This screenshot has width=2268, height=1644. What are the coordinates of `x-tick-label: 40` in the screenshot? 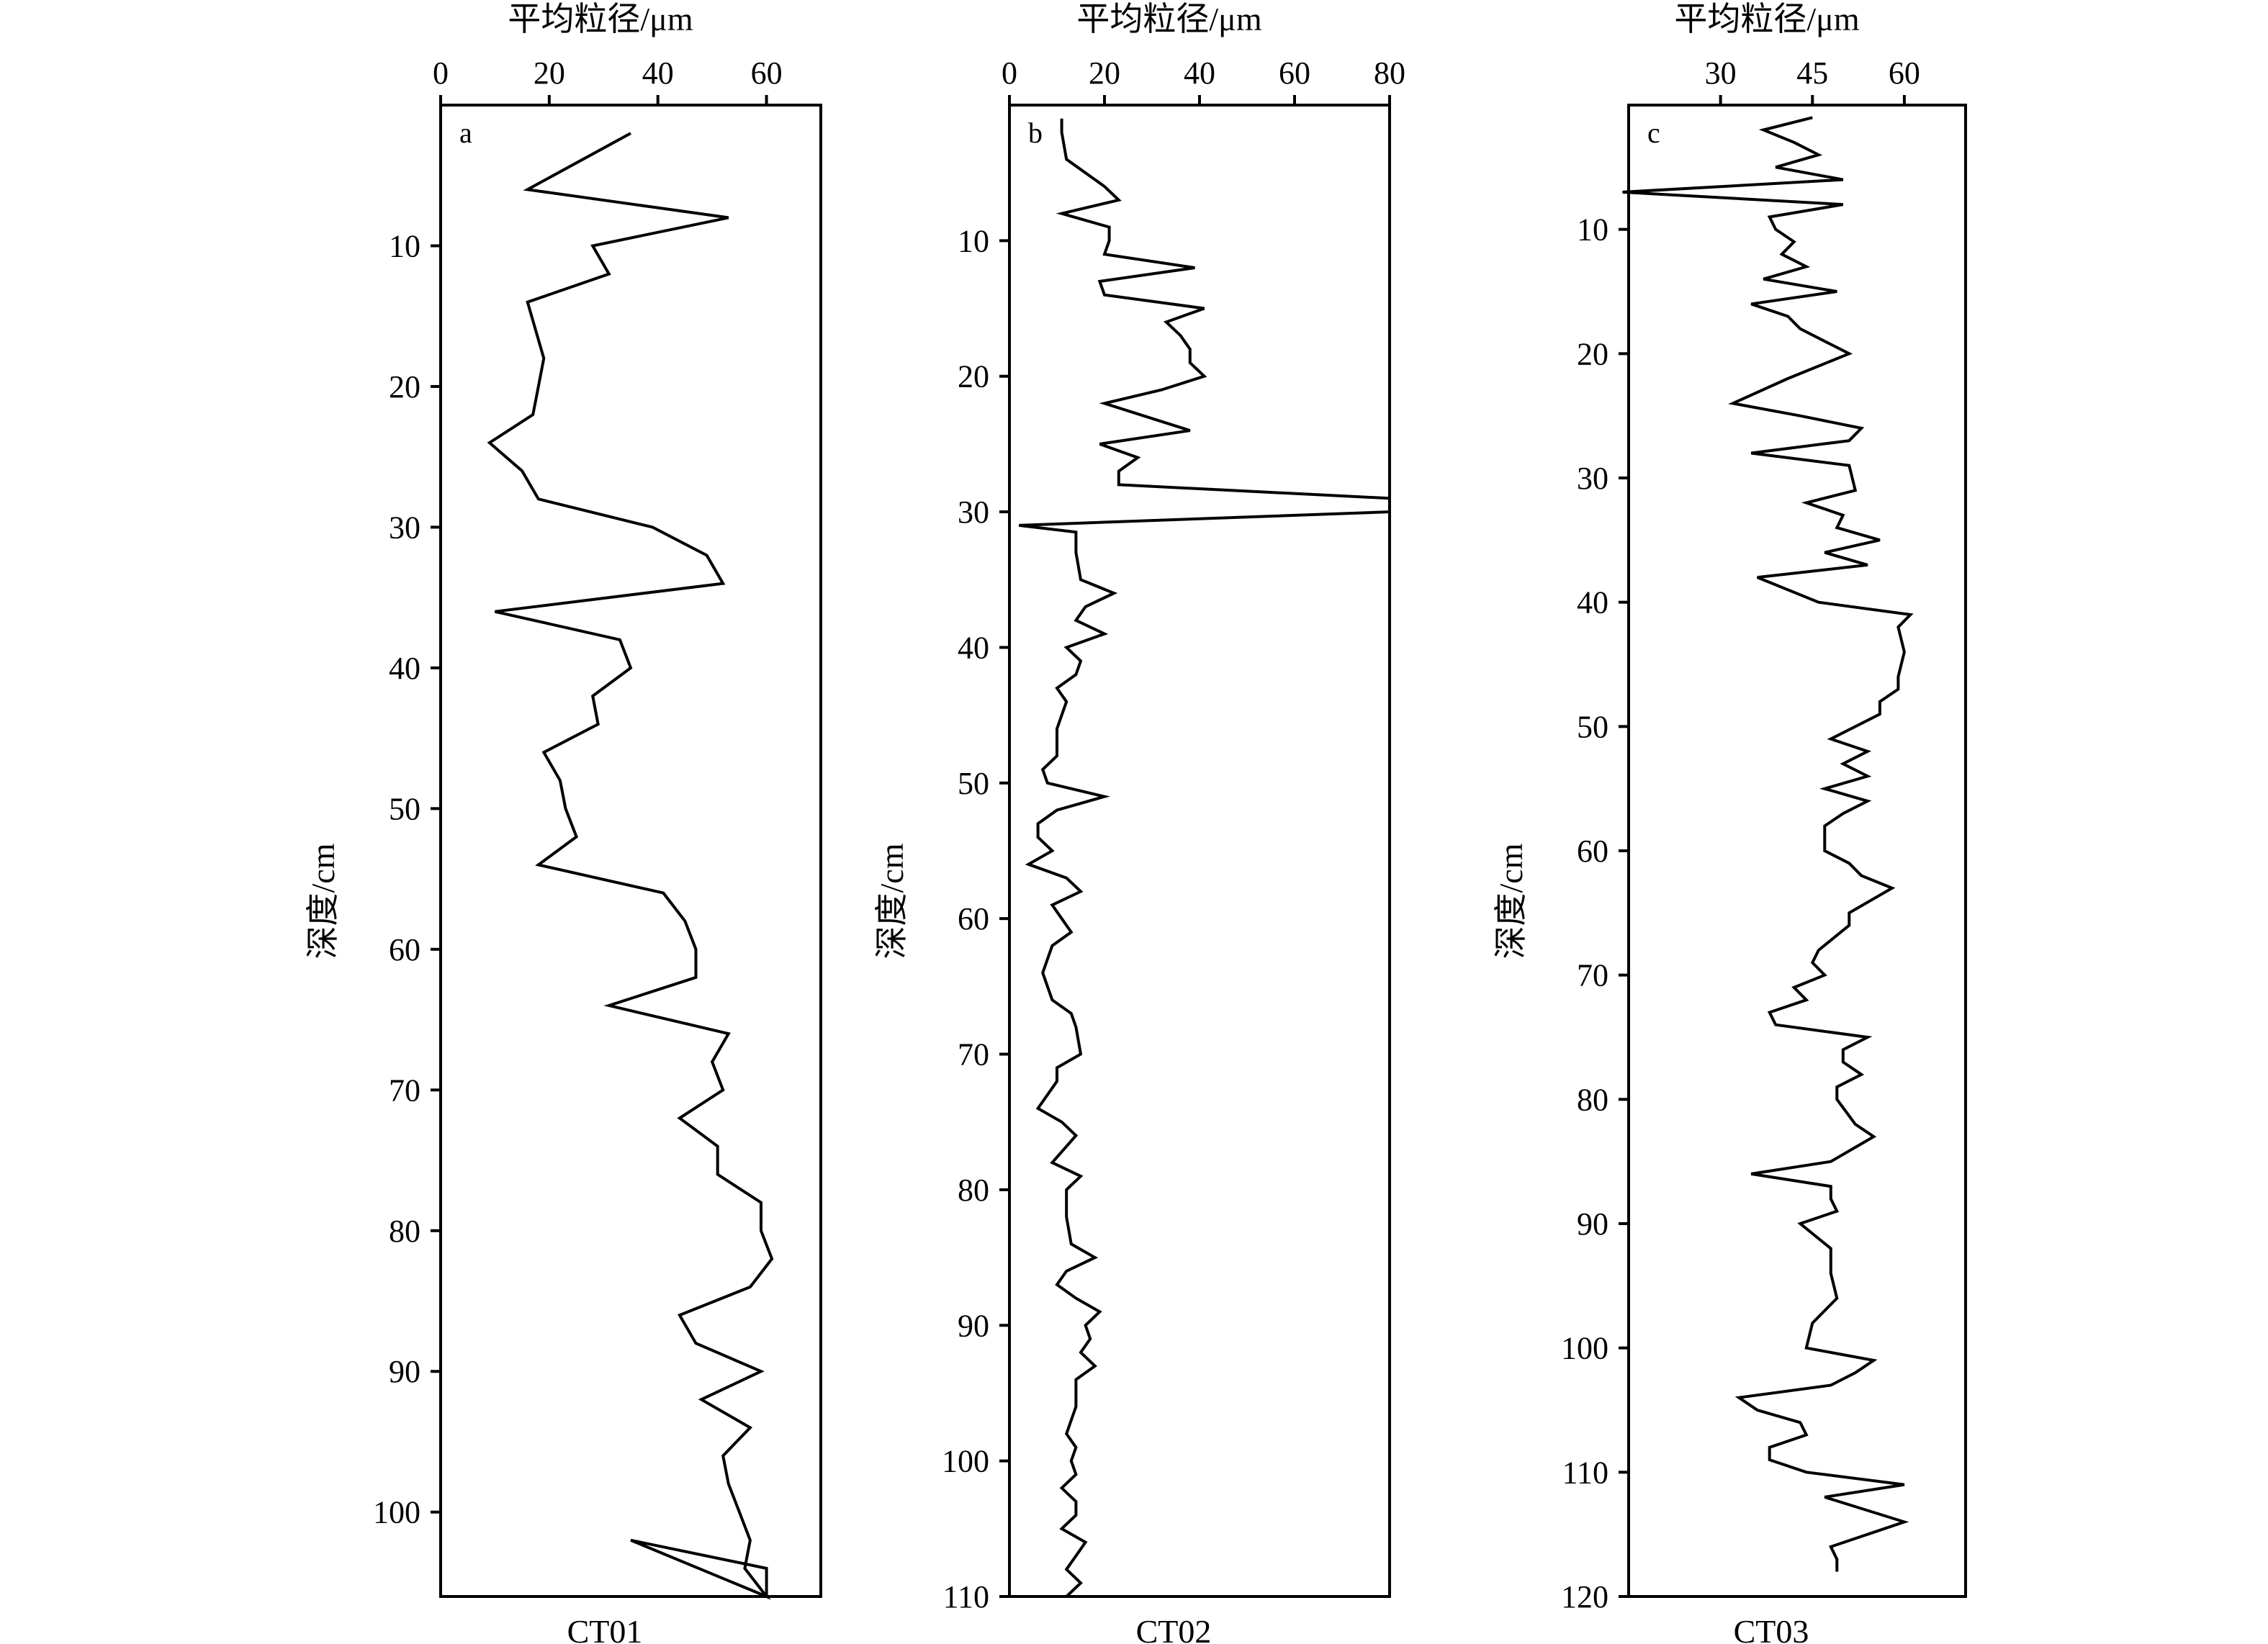 It's located at (658, 73).